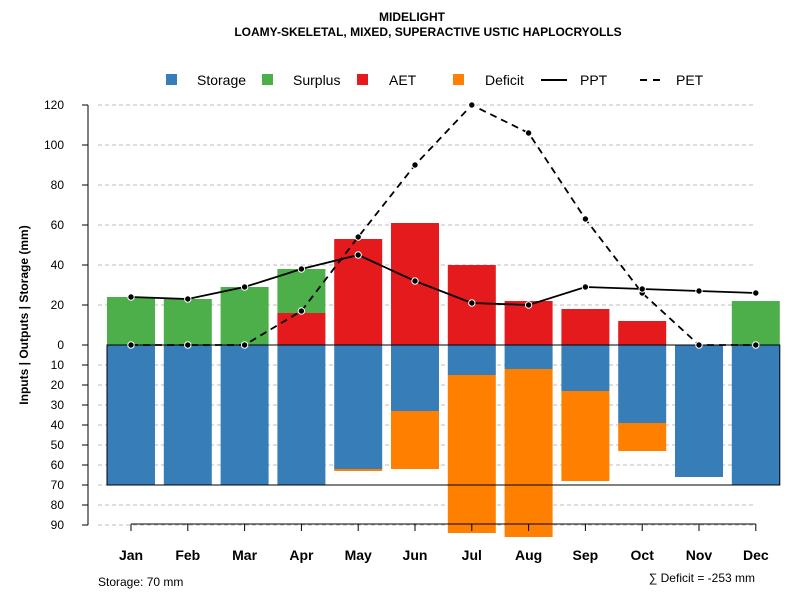  Describe the element at coordinates (58, 525) in the screenshot. I see `y-tick-label: 90` at that location.